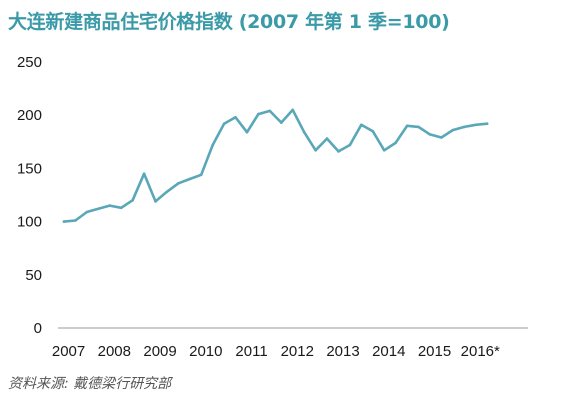  Describe the element at coordinates (90, 384) in the screenshot. I see `chart-source: 资料来源: 戴德梁行研究部` at that location.